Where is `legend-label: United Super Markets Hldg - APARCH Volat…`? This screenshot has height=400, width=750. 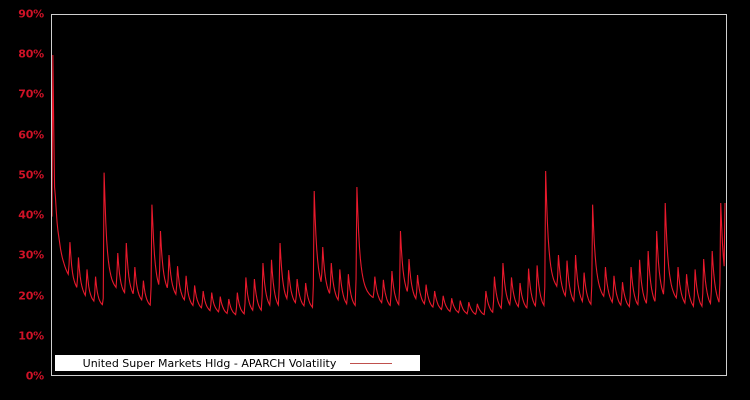 legend-label: United Super Markets Hldg - APARCH Volat… is located at coordinates (209, 363).